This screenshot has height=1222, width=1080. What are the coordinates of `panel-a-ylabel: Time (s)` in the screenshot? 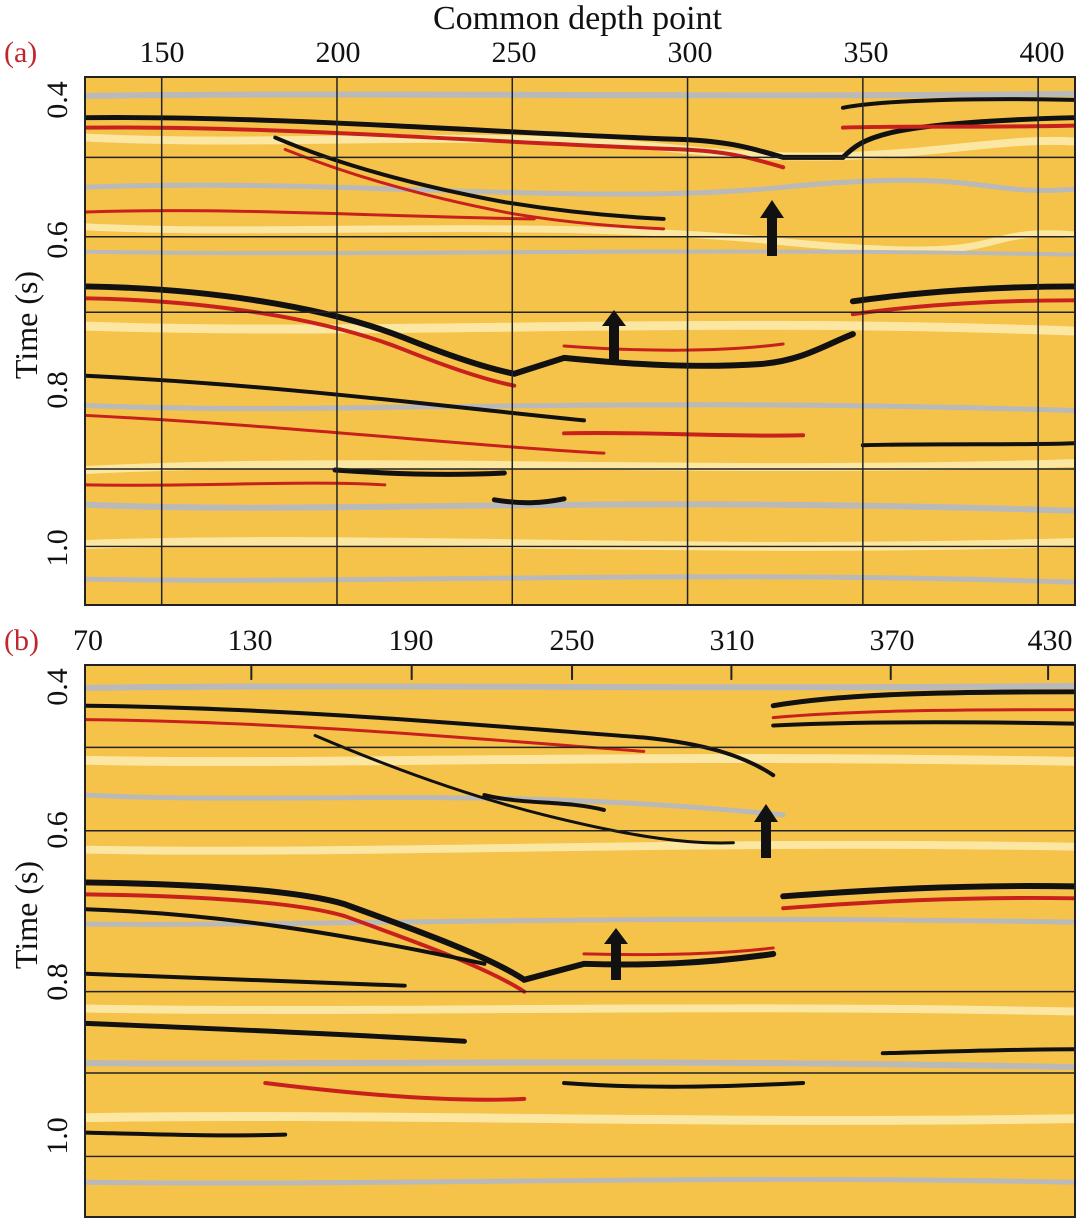 It's located at (26, 325).